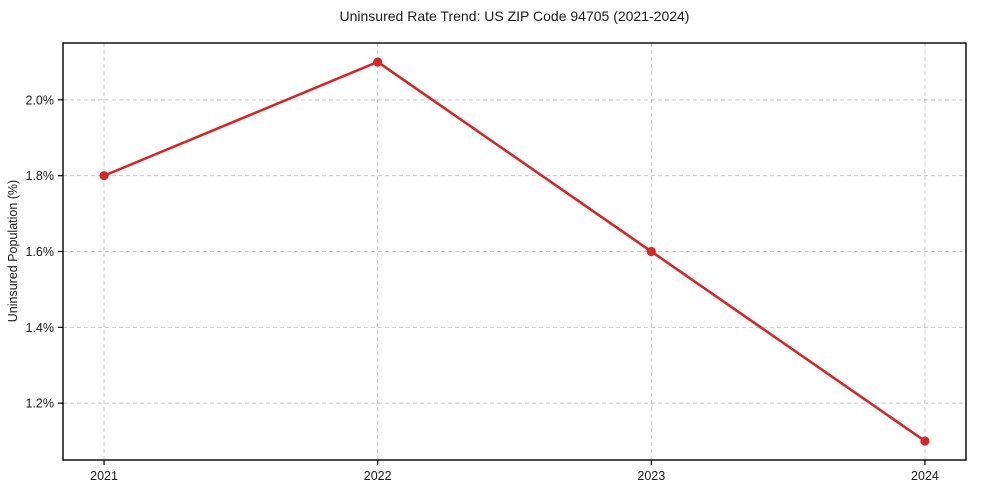 This screenshot has height=490, width=989. What do you see at coordinates (40, 328) in the screenshot?
I see `y-tick-label: 1.4%` at bounding box center [40, 328].